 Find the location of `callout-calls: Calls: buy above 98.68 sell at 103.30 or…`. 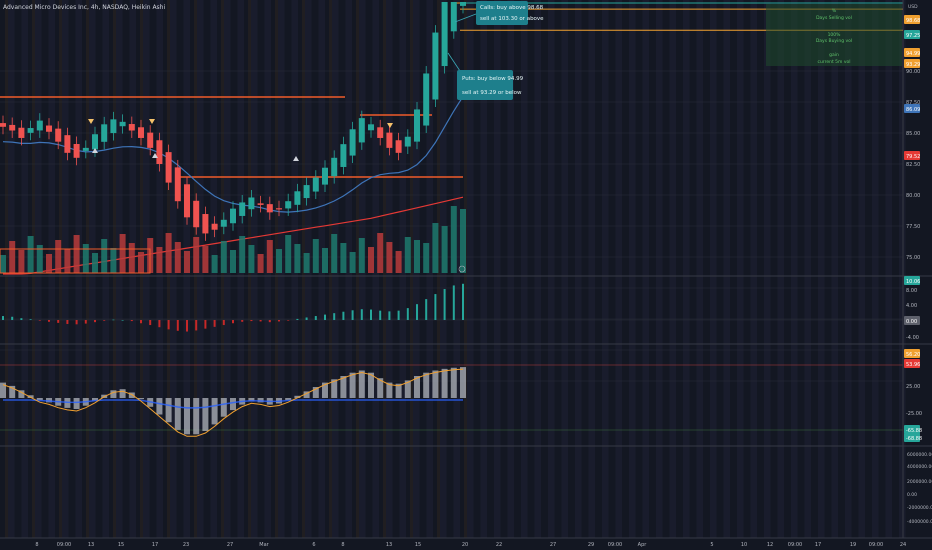

callout-calls: Calls: buy above 98.68 sell at 103.30 or… is located at coordinates (510, 13).